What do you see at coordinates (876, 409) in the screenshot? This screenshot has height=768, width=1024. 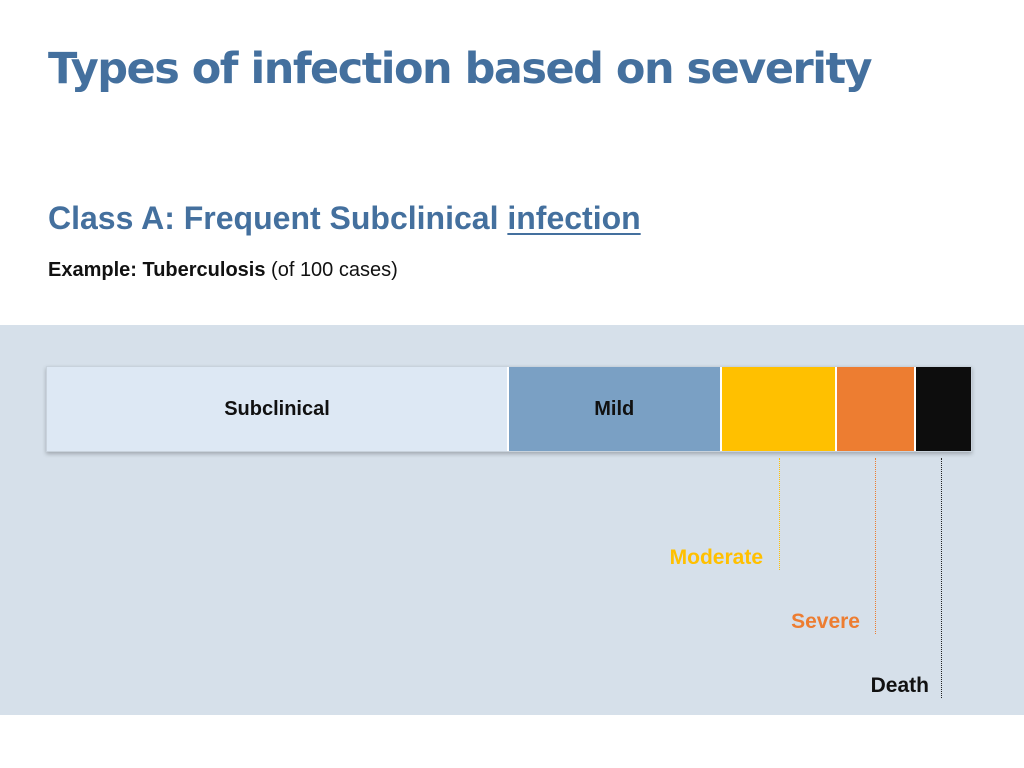 I see `segment-severe` at bounding box center [876, 409].